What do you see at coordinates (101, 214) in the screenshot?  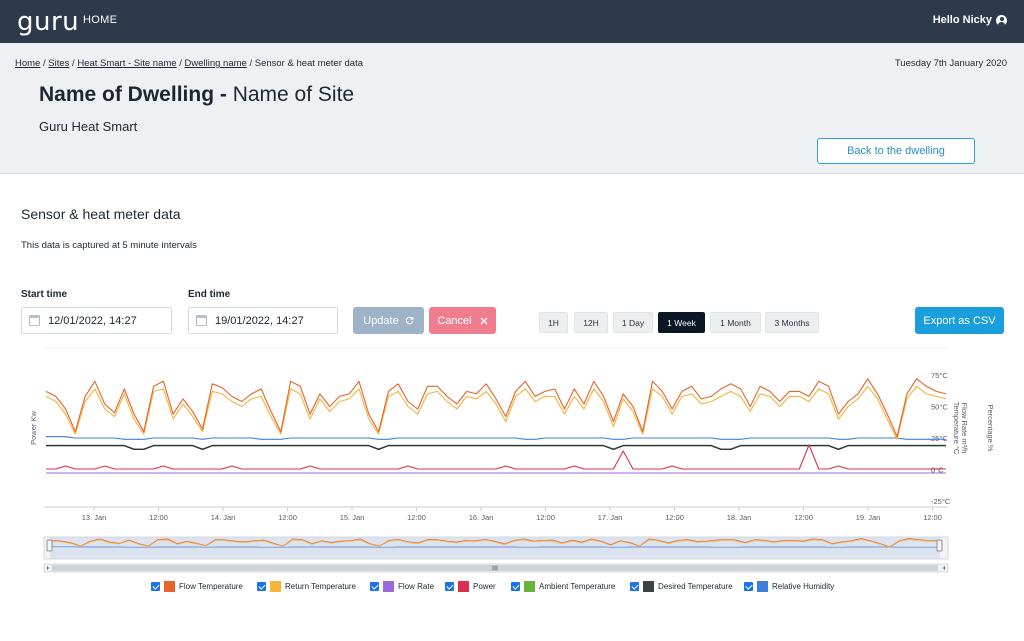 I see `section-title: Sensor & heat meter data` at bounding box center [101, 214].